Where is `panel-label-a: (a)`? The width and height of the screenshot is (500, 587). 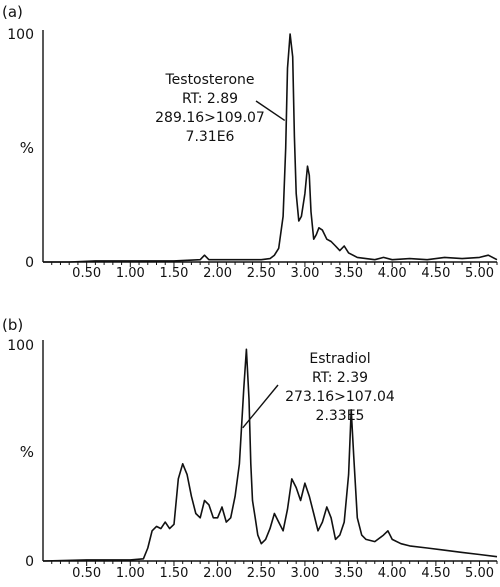 panel-label-a: (a) is located at coordinates (12, 12).